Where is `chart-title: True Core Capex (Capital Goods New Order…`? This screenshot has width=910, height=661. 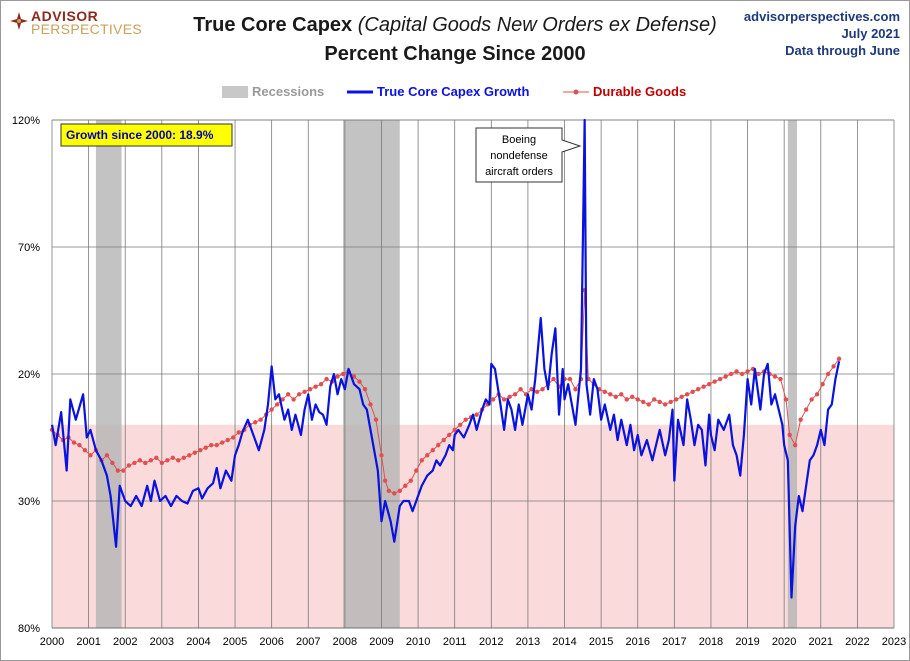 chart-title: True Core Capex (Capital Goods New Order… is located at coordinates (455, 25).